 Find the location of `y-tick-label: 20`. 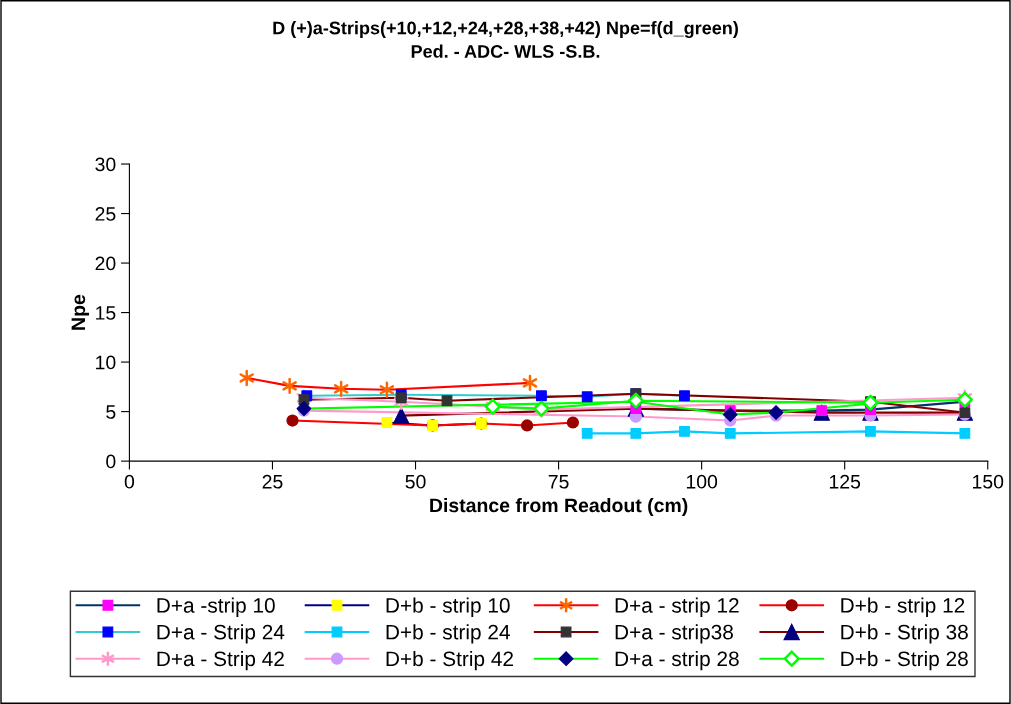

y-tick-label: 20 is located at coordinates (105, 263).